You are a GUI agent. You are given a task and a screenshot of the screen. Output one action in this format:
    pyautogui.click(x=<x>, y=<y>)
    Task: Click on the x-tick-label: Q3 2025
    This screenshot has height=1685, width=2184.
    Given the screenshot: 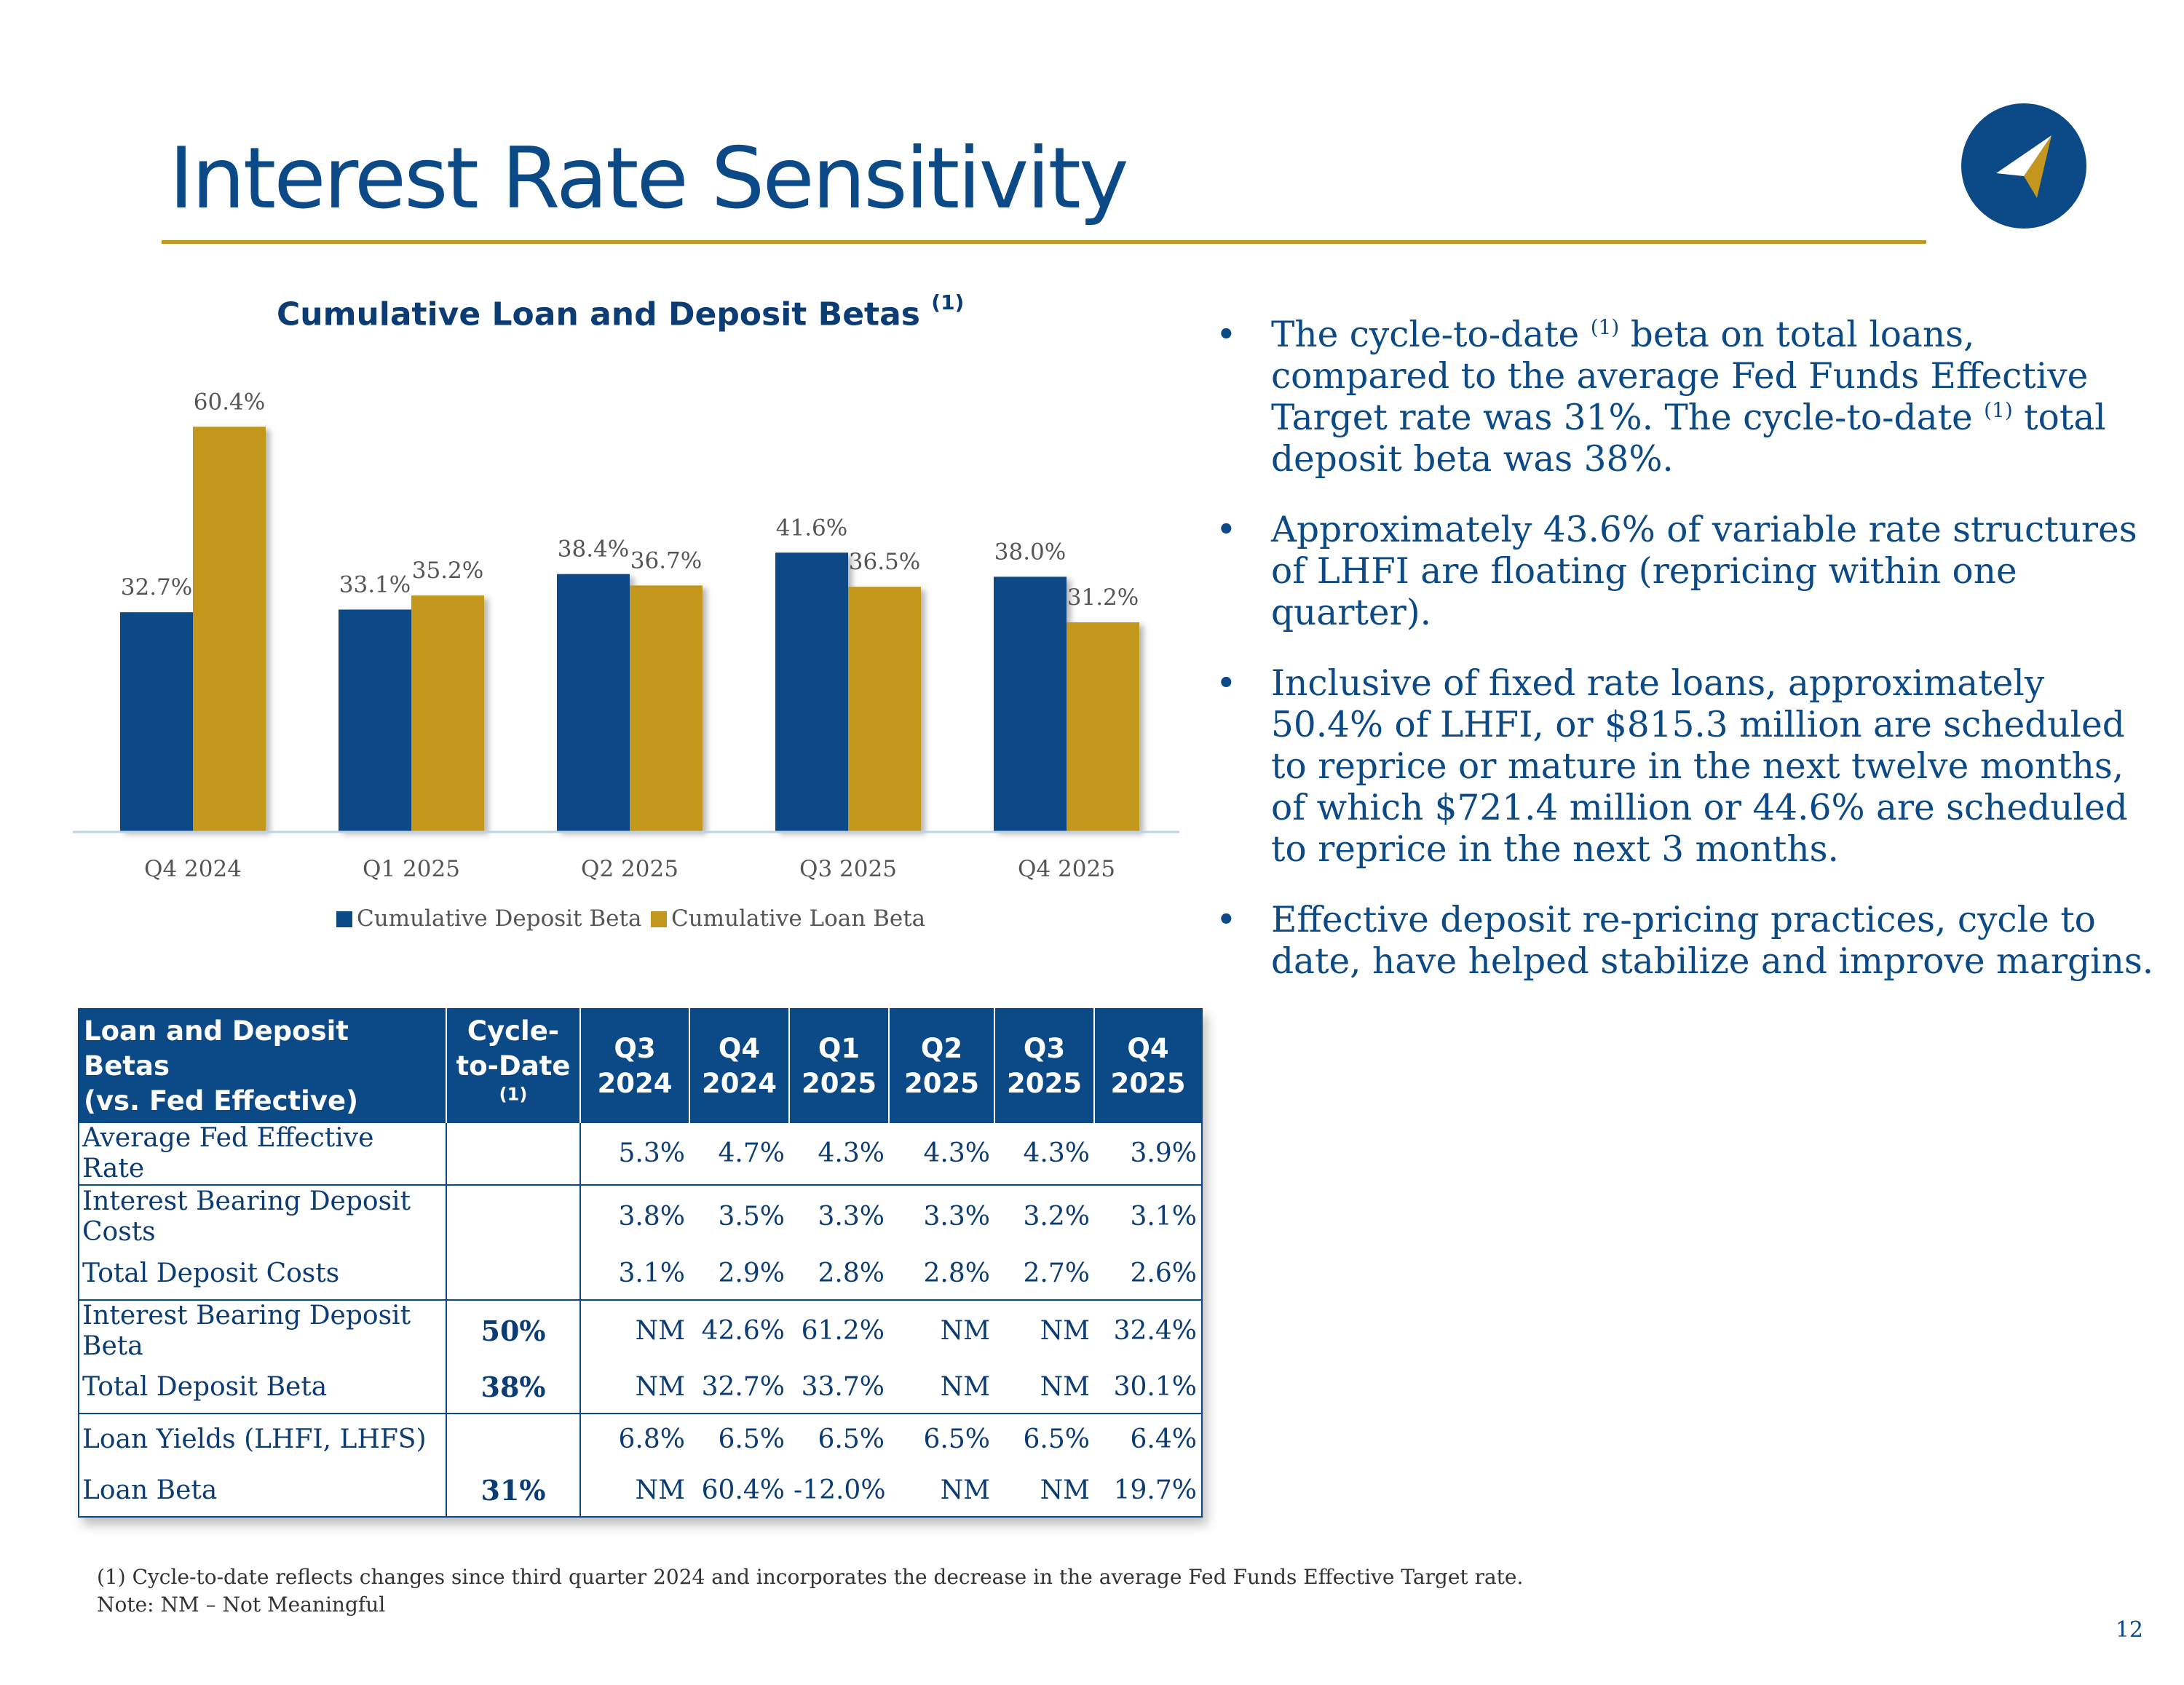 What is the action you would take?
    pyautogui.click(x=848, y=869)
    